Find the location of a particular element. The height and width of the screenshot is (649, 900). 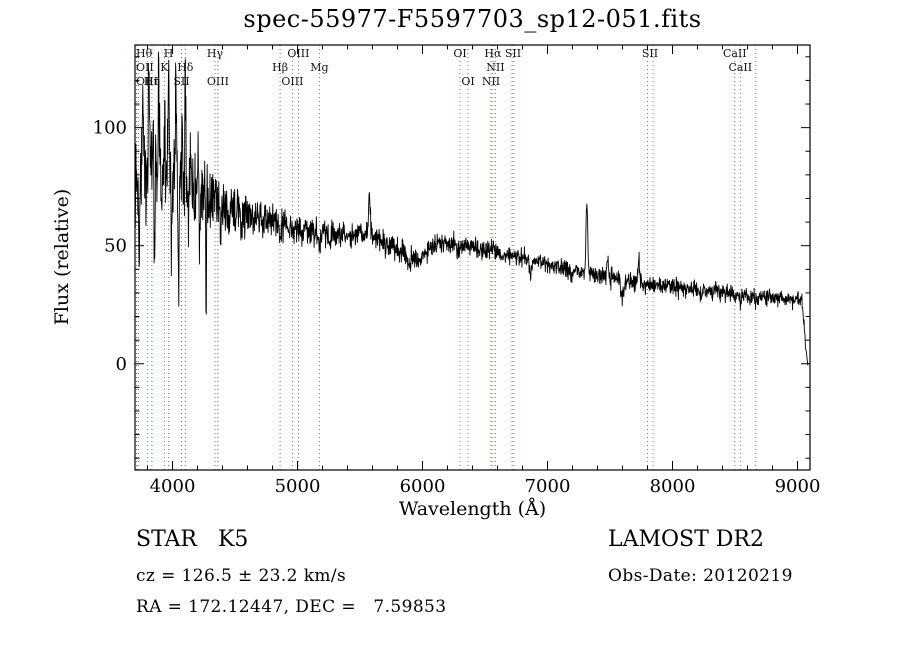

y-axis-label: Flux (relative) is located at coordinates (62, 257).